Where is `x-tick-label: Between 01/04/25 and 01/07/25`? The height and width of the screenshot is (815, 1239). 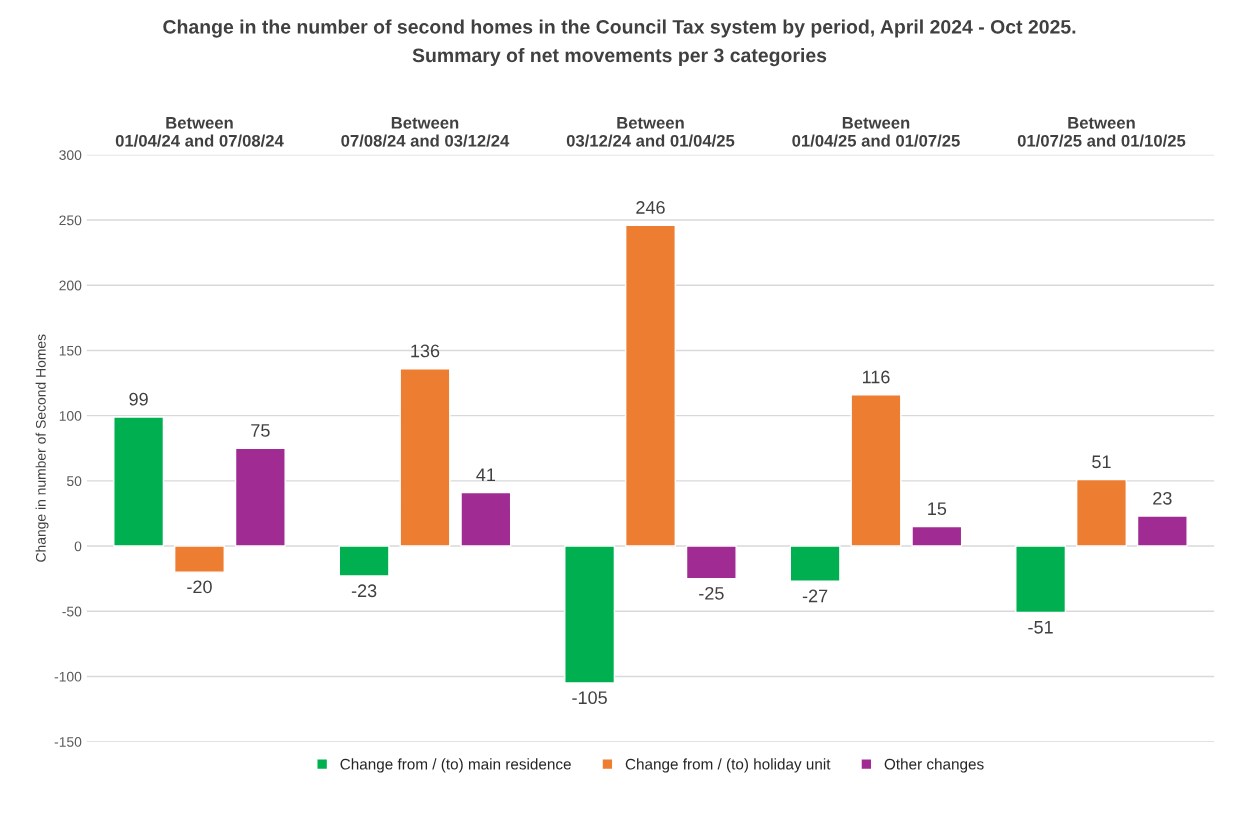 x-tick-label: Between 01/04/25 and 01/07/25 is located at coordinates (876, 132).